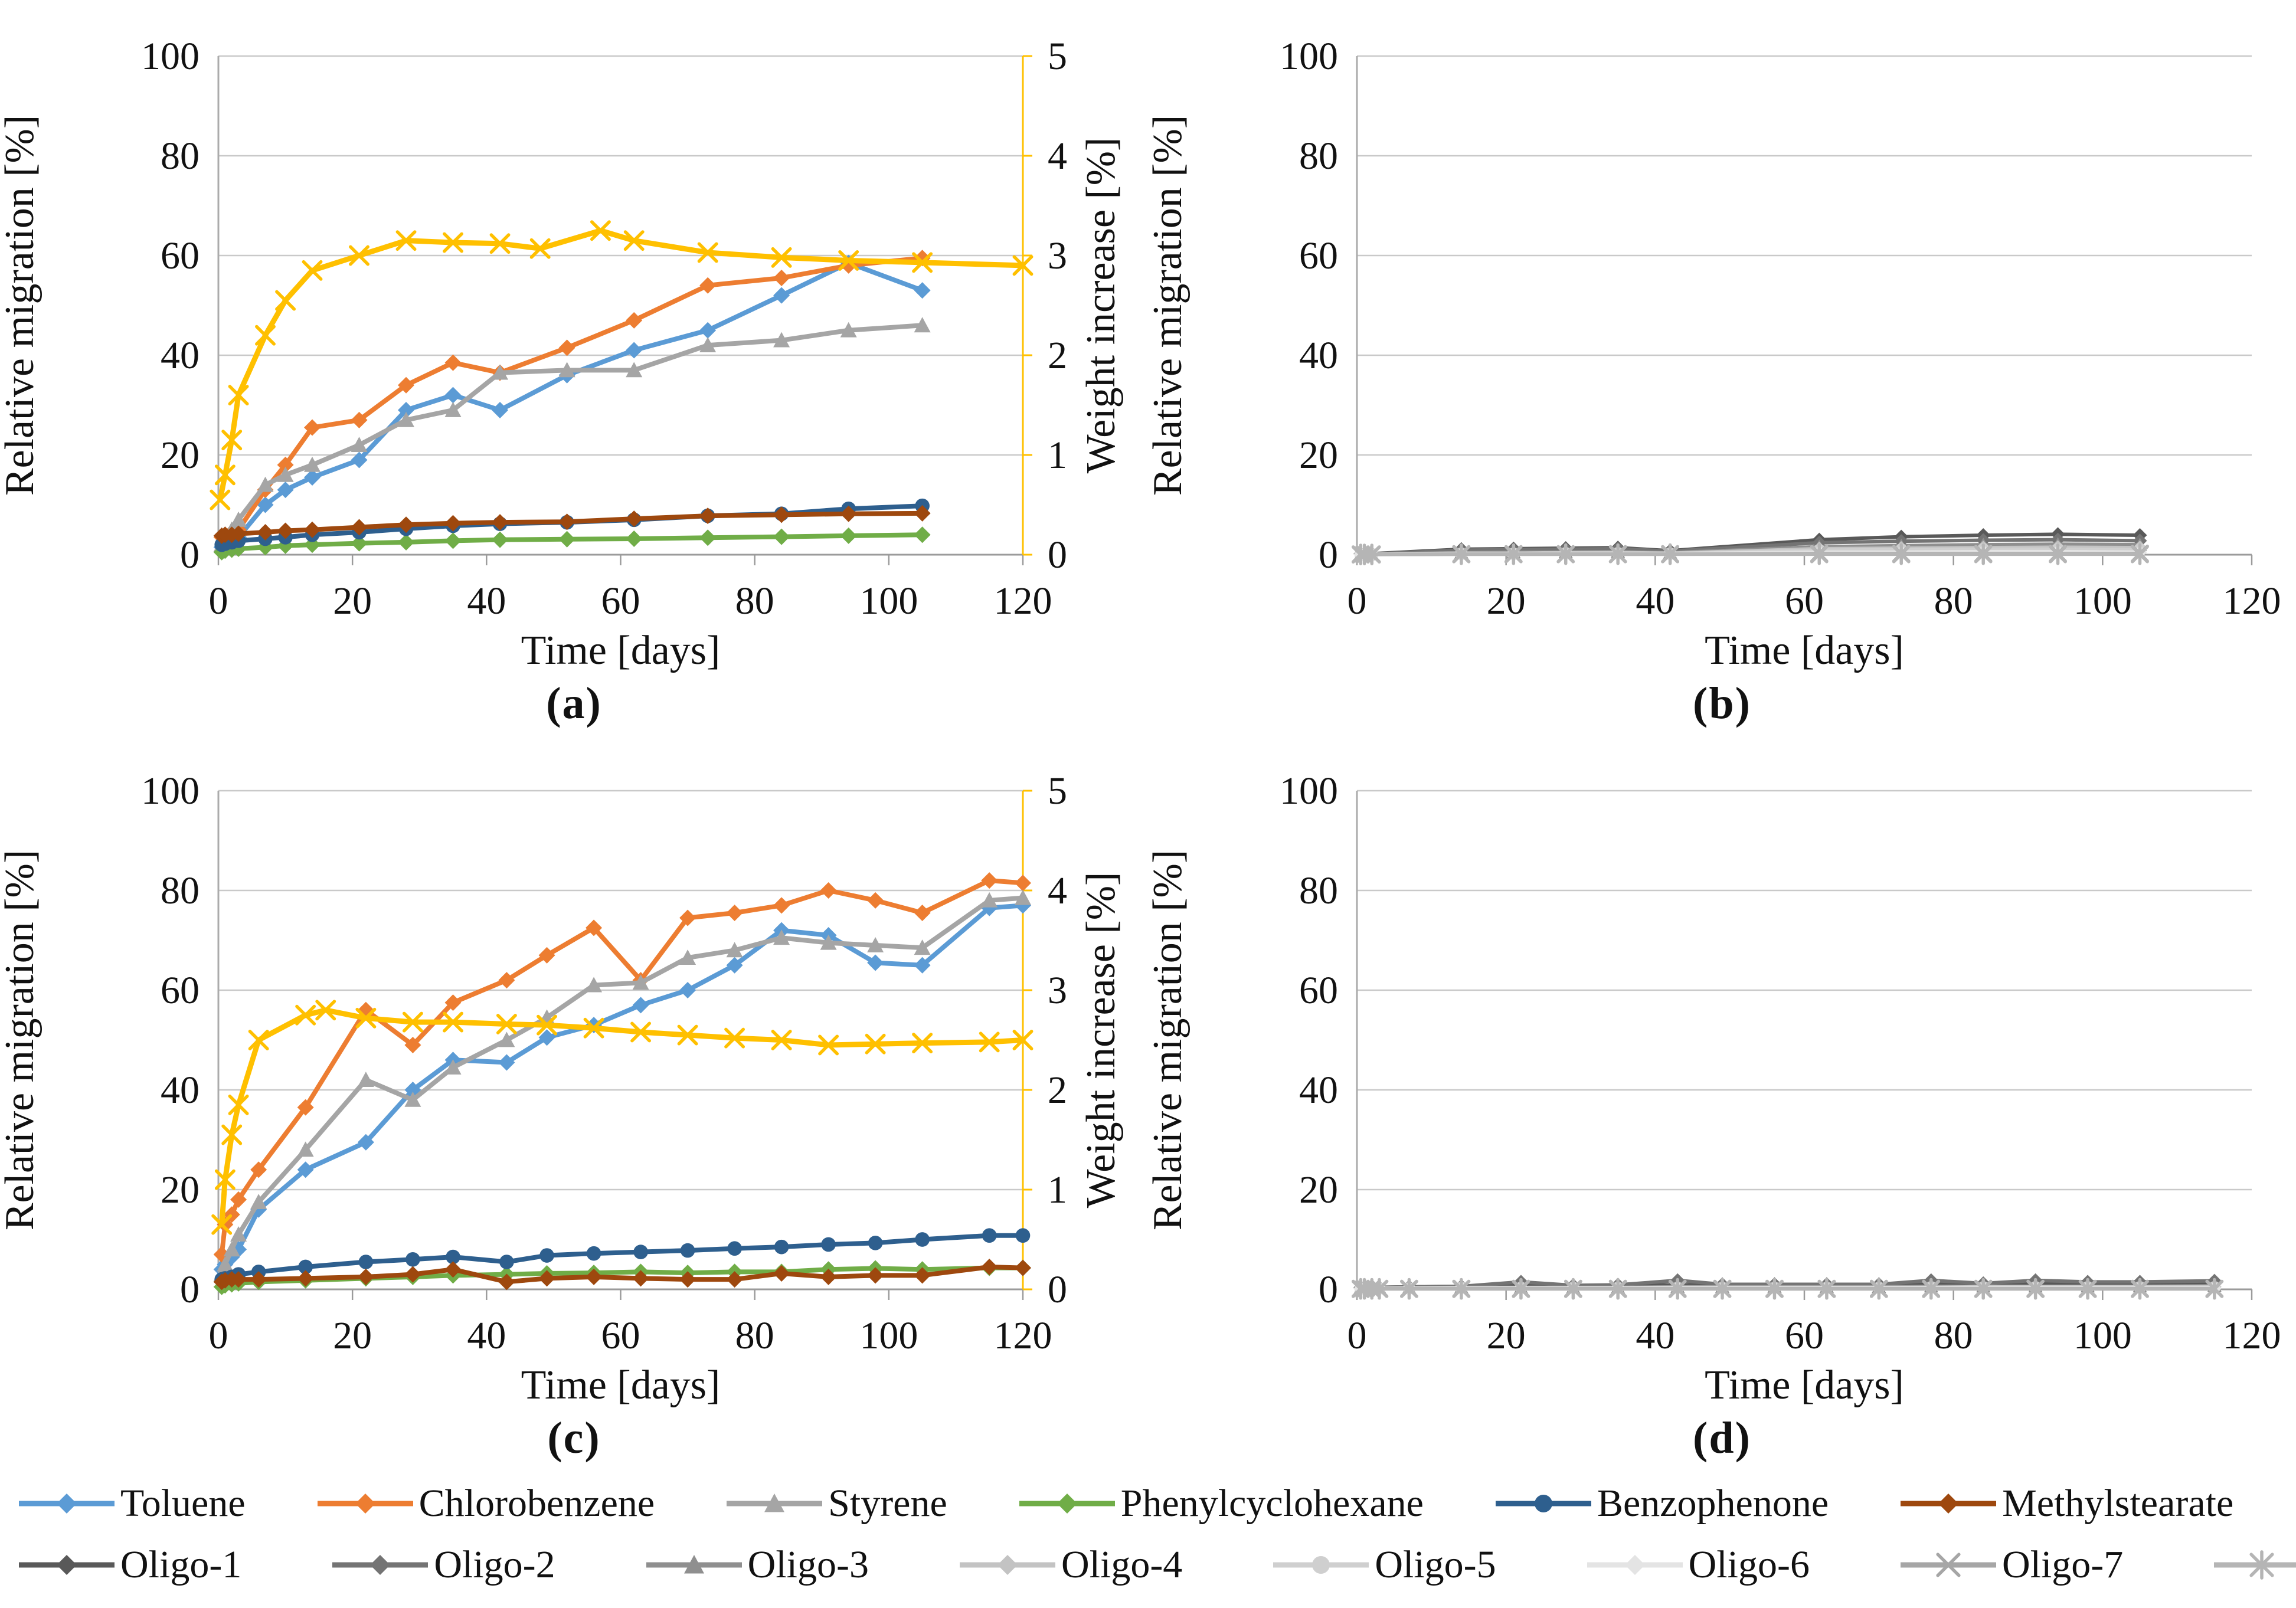  I want to click on legend-item-oligo-3: Oligo-3, so click(756, 1564).